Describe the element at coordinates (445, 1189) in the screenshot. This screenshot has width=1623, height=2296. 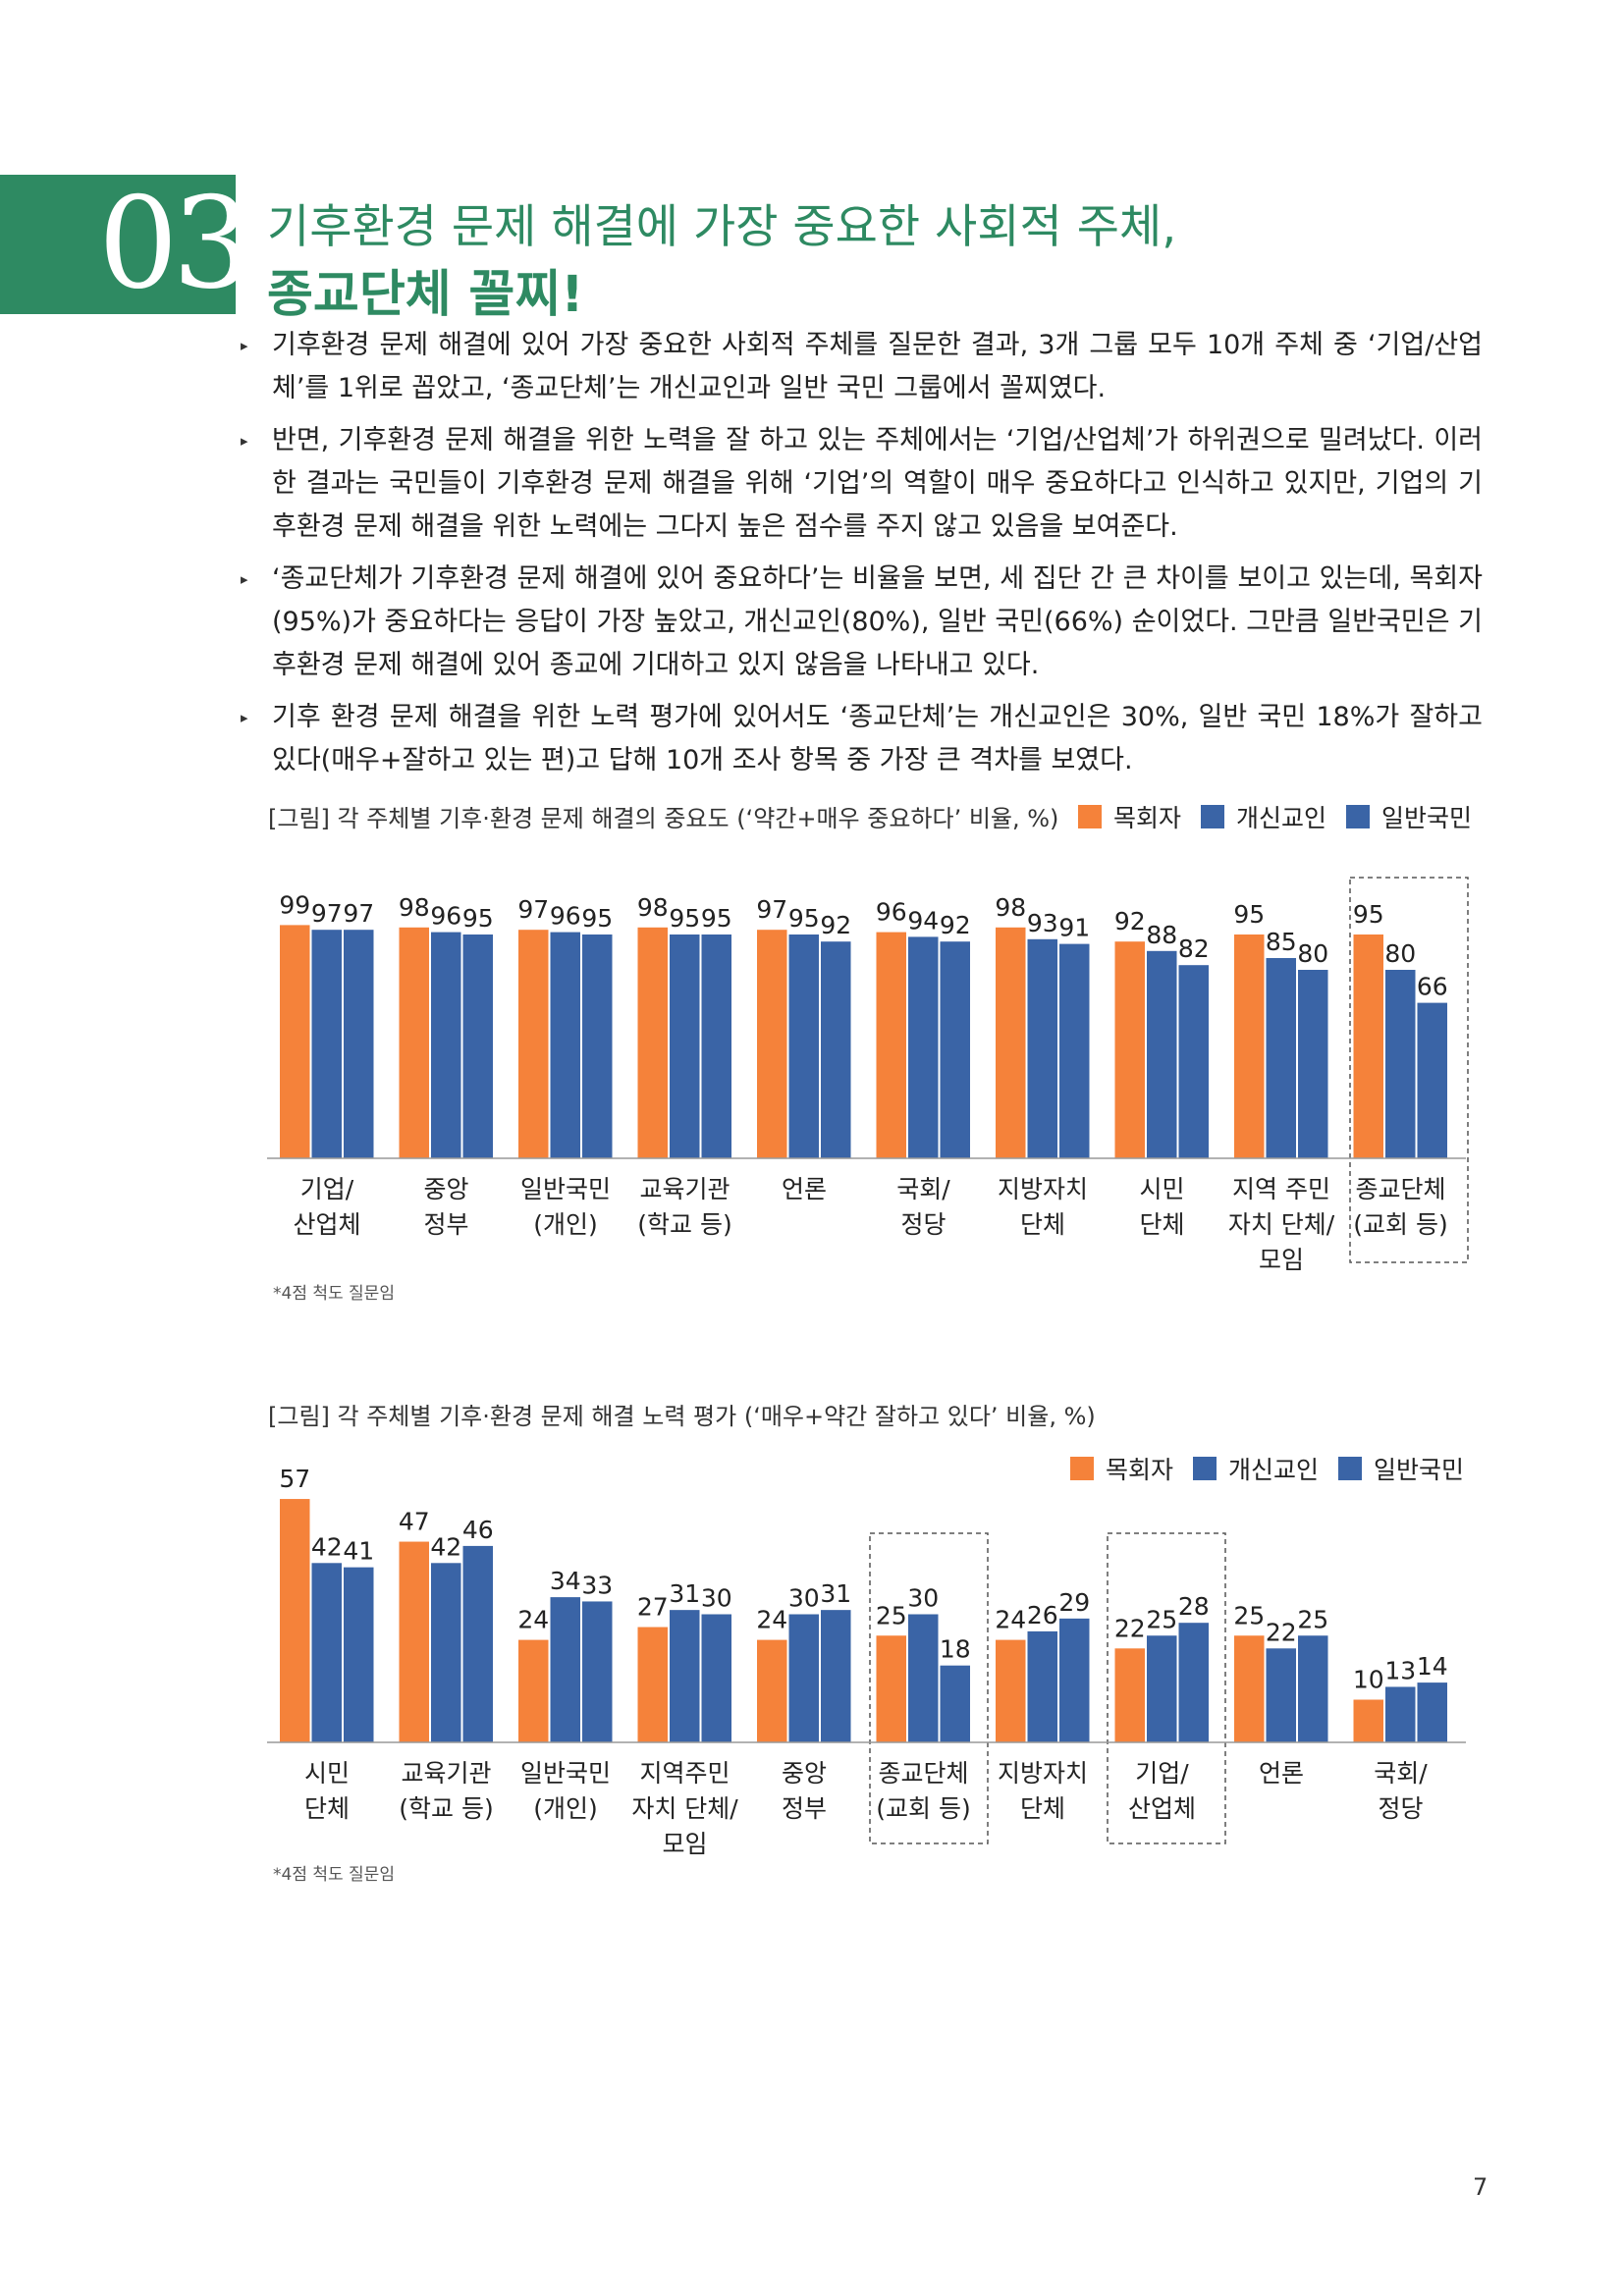
I see `category-label: 중앙` at that location.